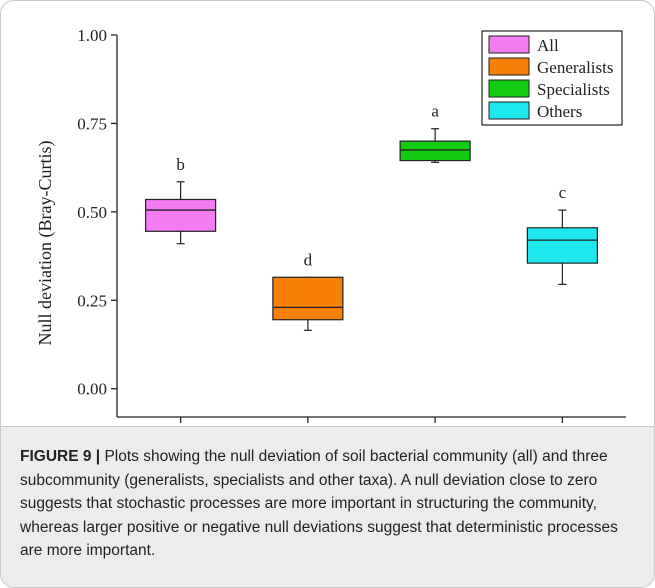 This screenshot has width=655, height=588. Describe the element at coordinates (559, 111) in the screenshot. I see `legend-label: Others` at that location.